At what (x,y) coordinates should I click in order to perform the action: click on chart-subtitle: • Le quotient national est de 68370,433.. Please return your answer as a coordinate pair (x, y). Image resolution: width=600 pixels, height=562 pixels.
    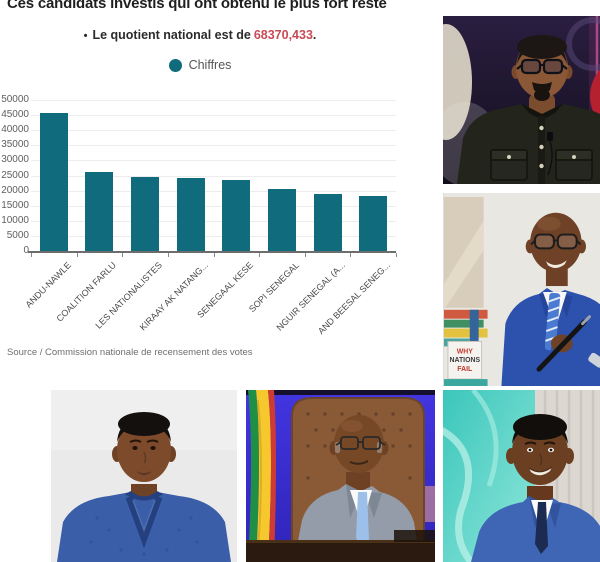
    Looking at the image, I should click on (200, 35).